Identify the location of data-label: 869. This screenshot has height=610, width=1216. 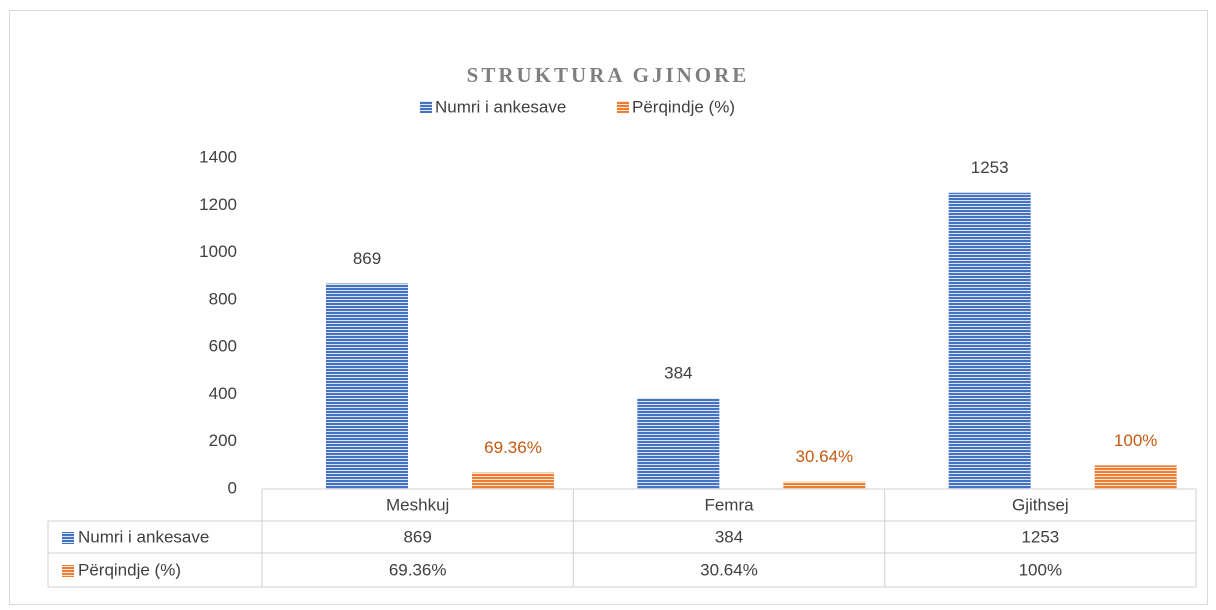
(367, 258).